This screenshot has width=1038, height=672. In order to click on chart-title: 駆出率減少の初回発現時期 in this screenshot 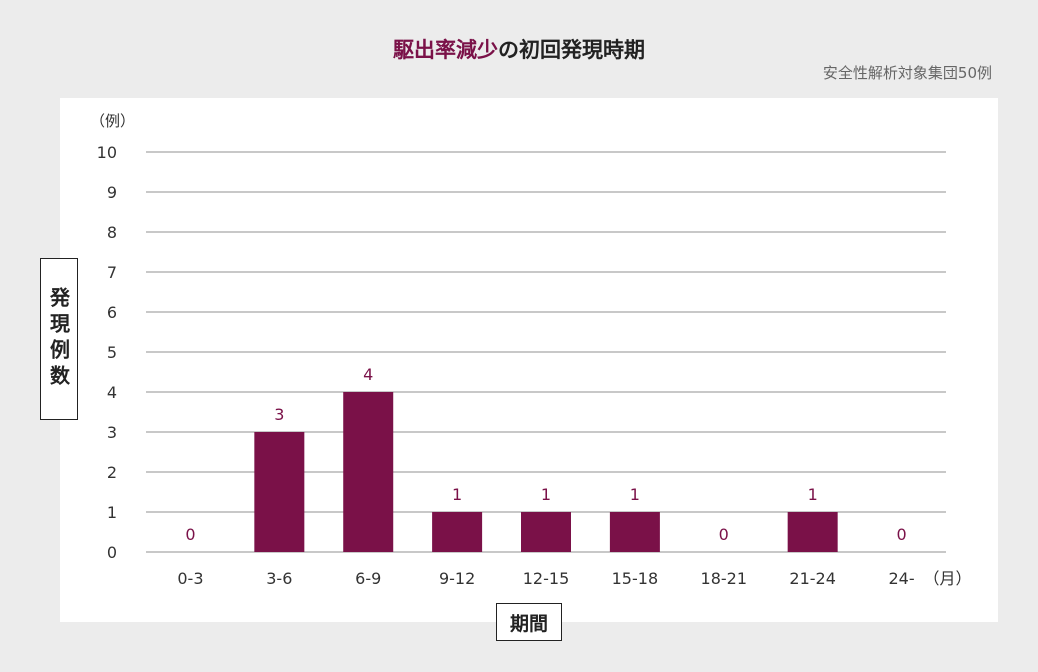, I will do `click(519, 49)`.